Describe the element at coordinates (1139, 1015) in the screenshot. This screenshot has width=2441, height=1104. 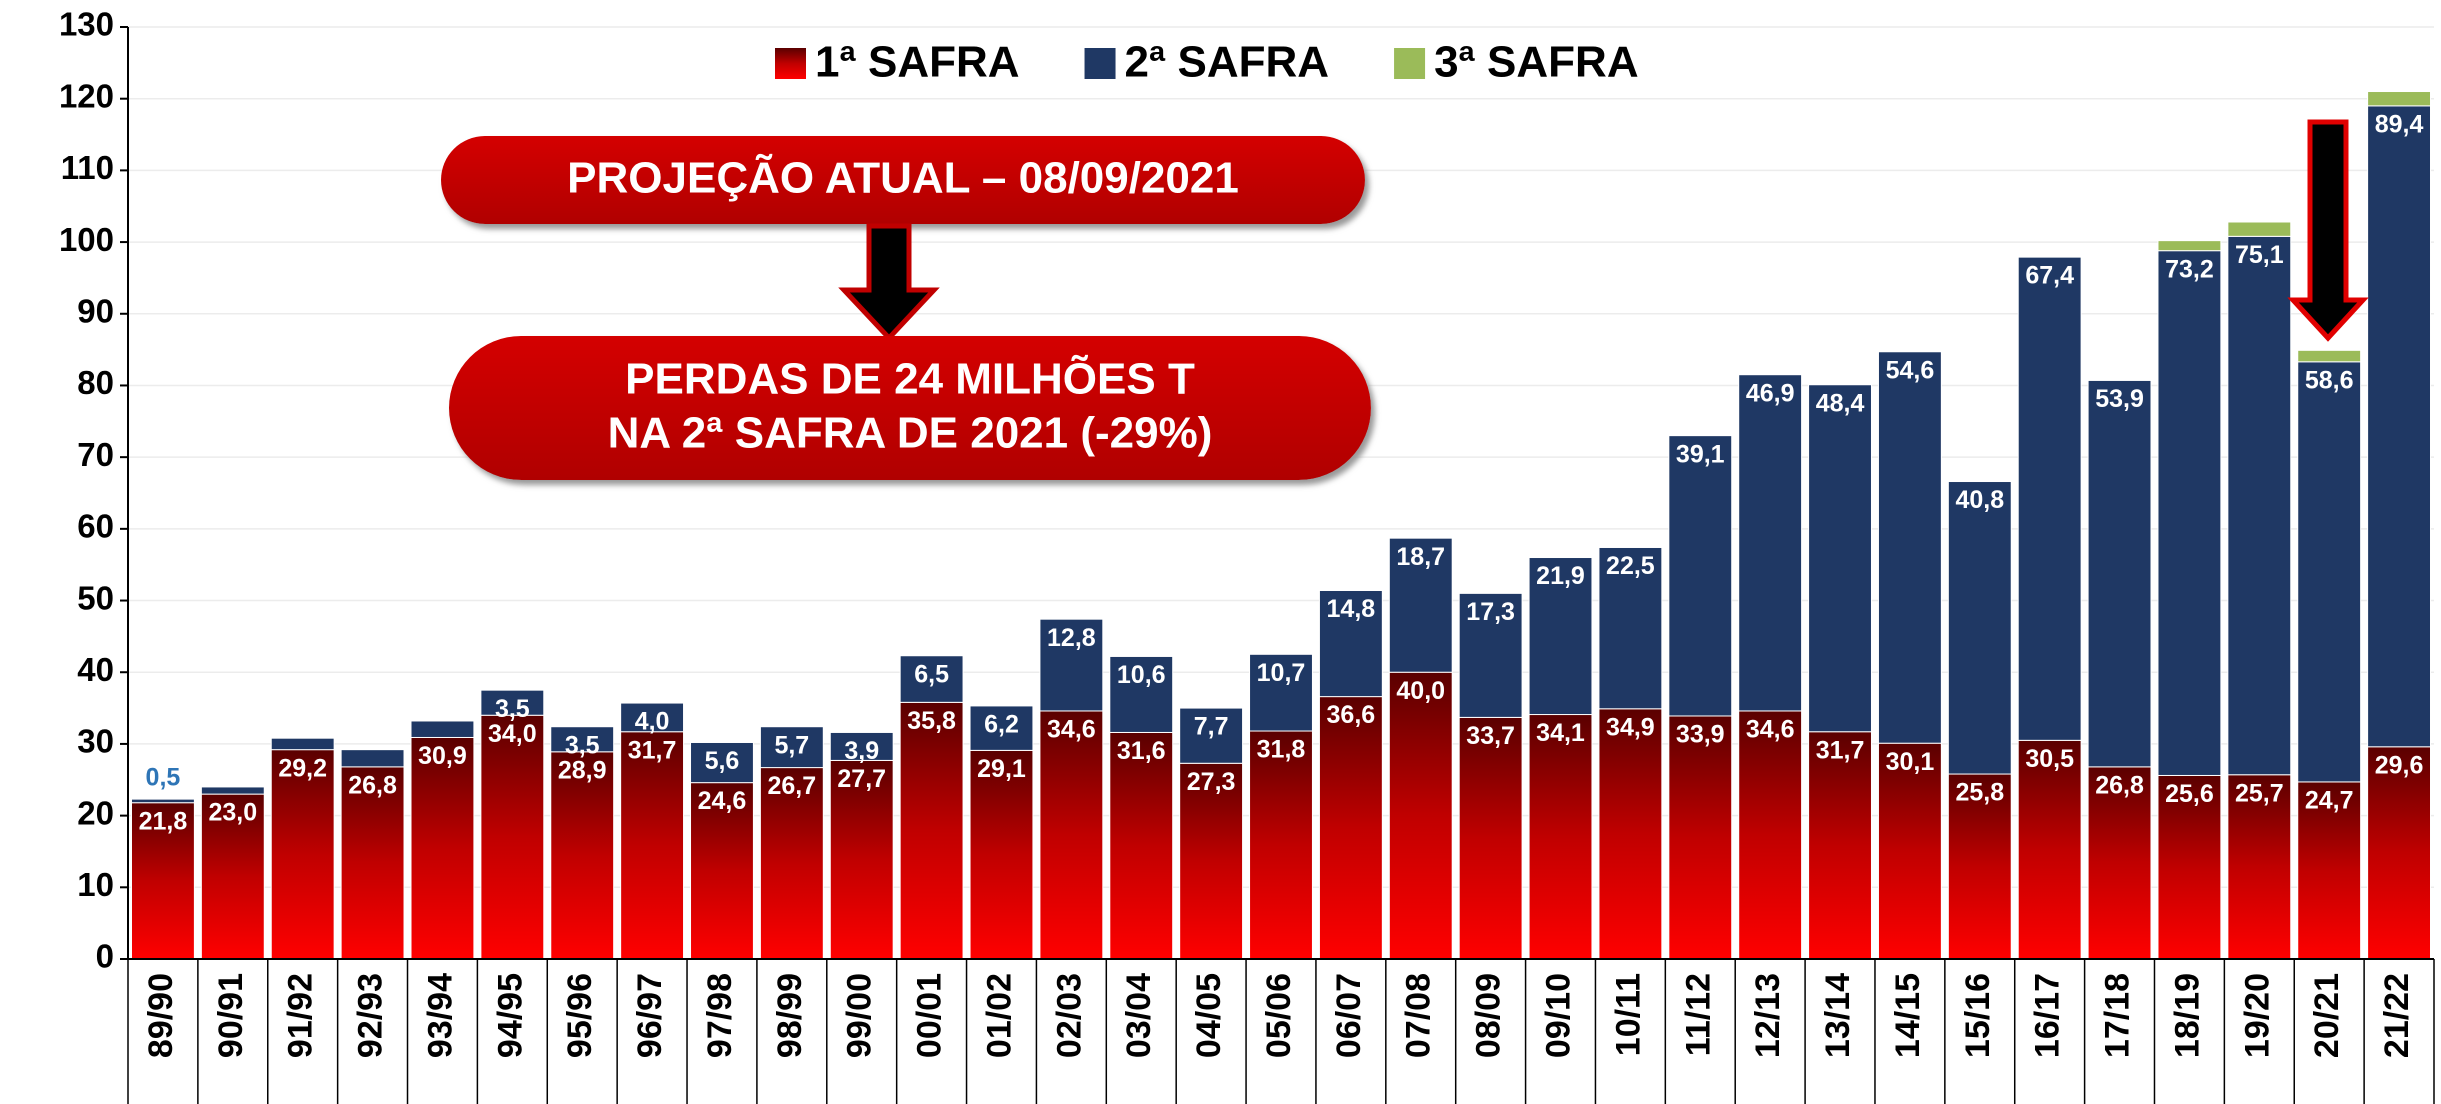
I see `x-tick-label: 03/04` at that location.